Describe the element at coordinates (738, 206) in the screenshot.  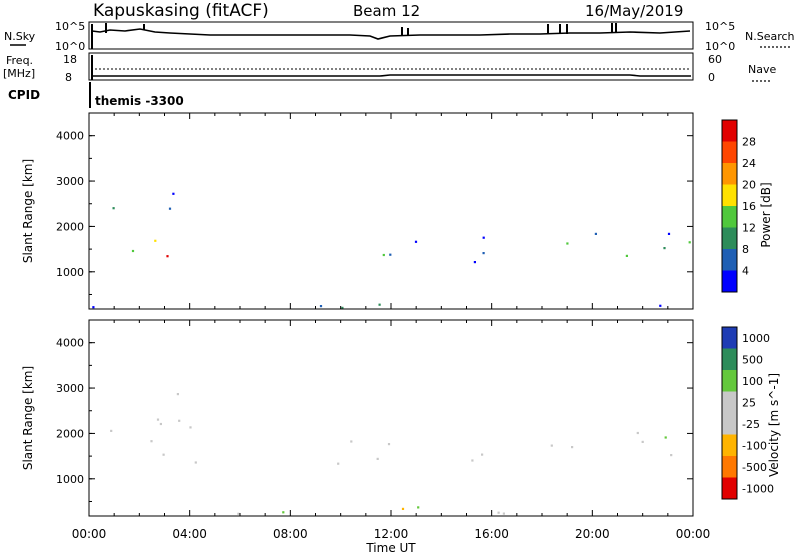
I see `power-colorbar: 4 8 12 16 20 24 28` at that location.